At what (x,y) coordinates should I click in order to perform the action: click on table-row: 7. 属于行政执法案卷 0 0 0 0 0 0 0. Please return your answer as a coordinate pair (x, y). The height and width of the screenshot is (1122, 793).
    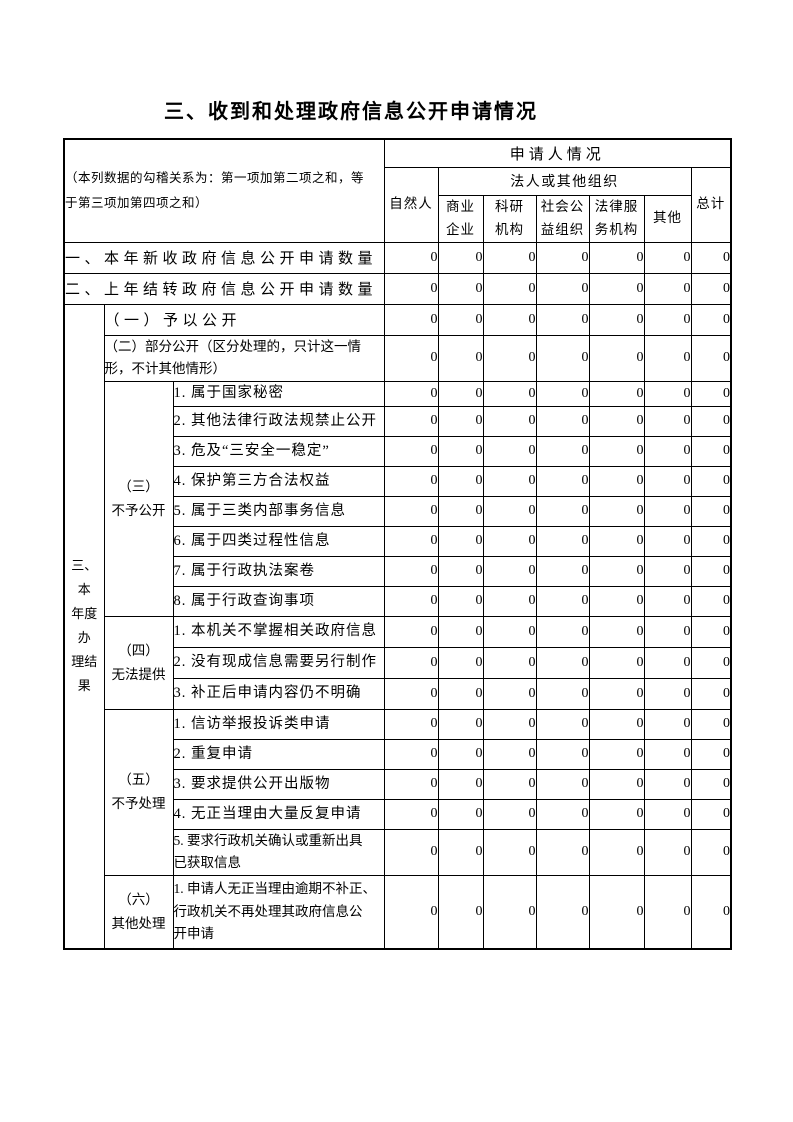
    Looking at the image, I should click on (398, 571).